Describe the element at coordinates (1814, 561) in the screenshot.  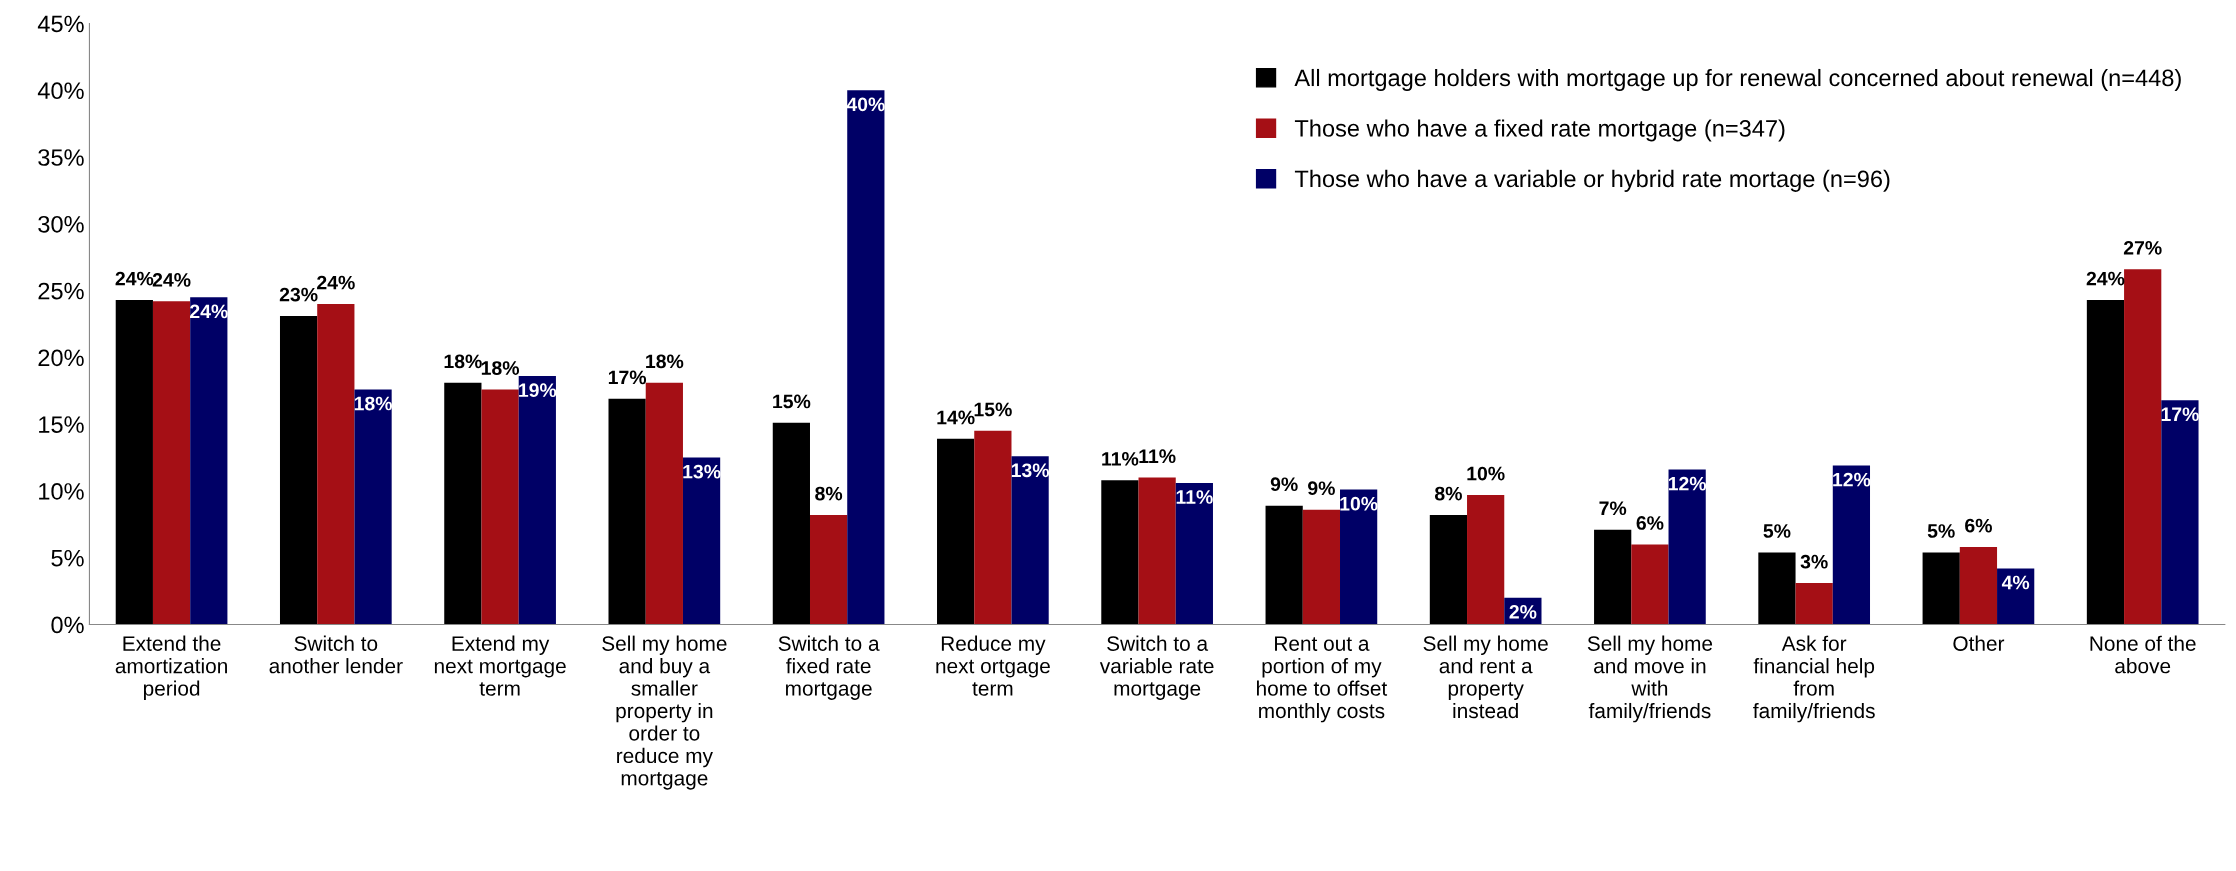
I see `data-label: 3%` at that location.